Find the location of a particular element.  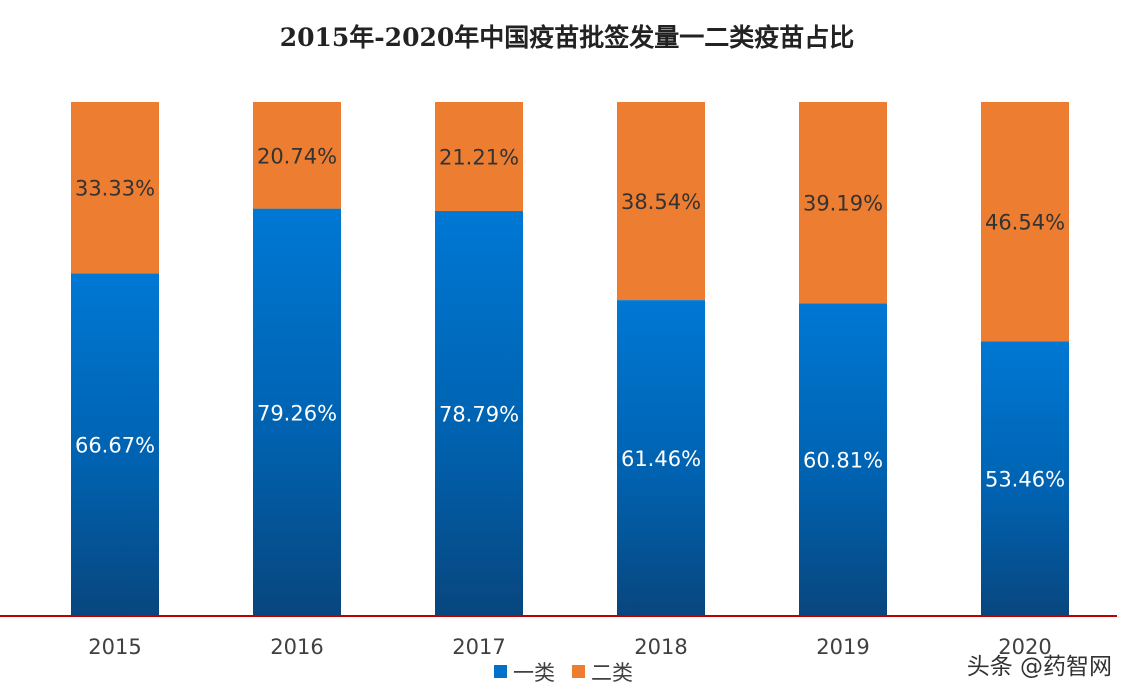

bar-class1-2017 is located at coordinates (479, 413).